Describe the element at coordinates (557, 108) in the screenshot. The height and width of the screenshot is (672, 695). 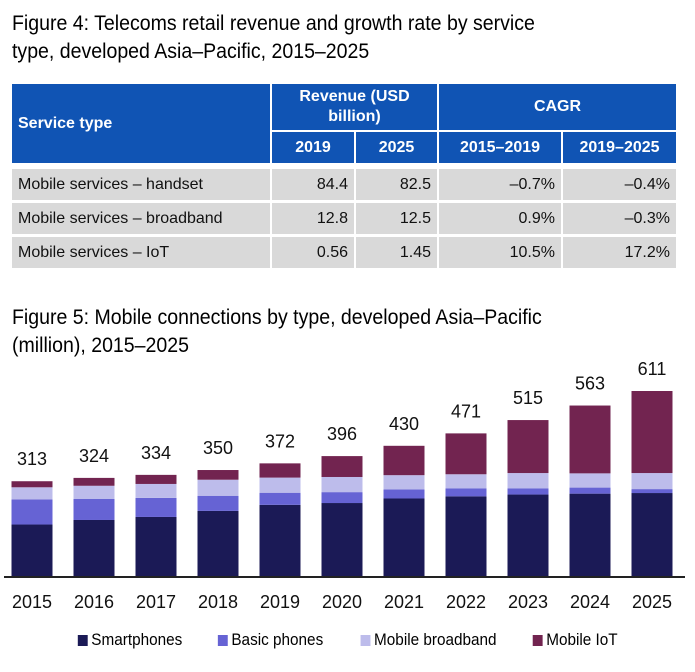
I see `header-cagr: CAGR` at that location.